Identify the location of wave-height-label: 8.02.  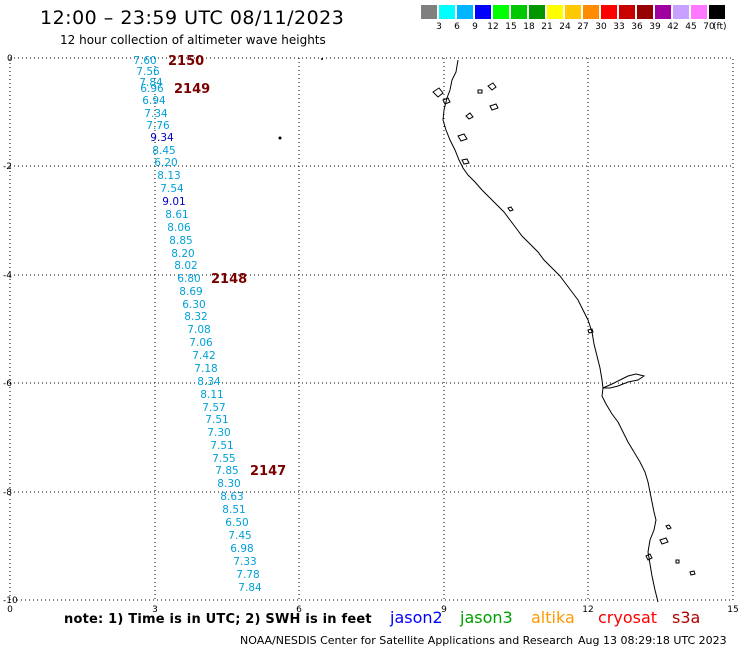
(185, 266).